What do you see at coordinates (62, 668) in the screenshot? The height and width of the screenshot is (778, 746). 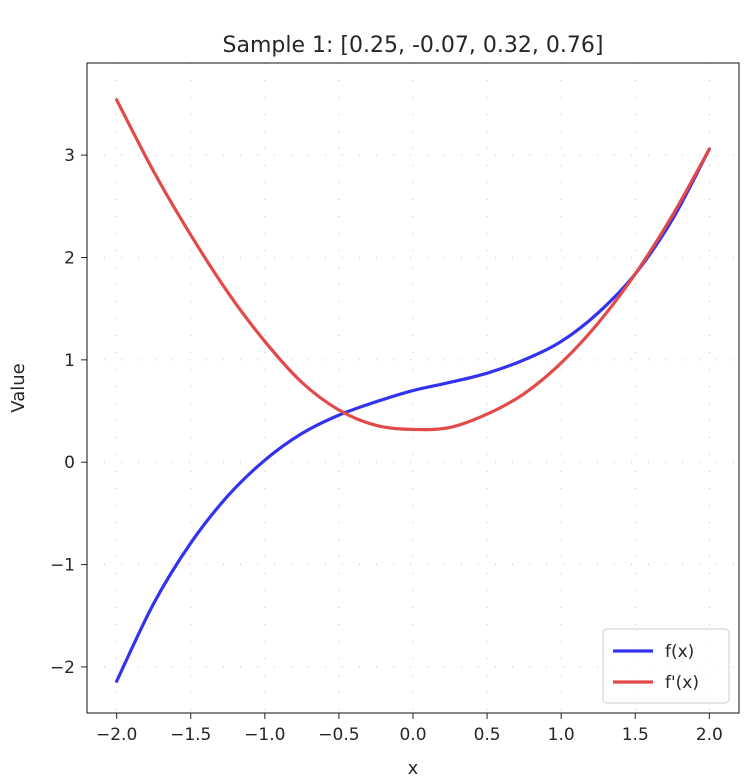 I see `y-tick-label: −2` at bounding box center [62, 668].